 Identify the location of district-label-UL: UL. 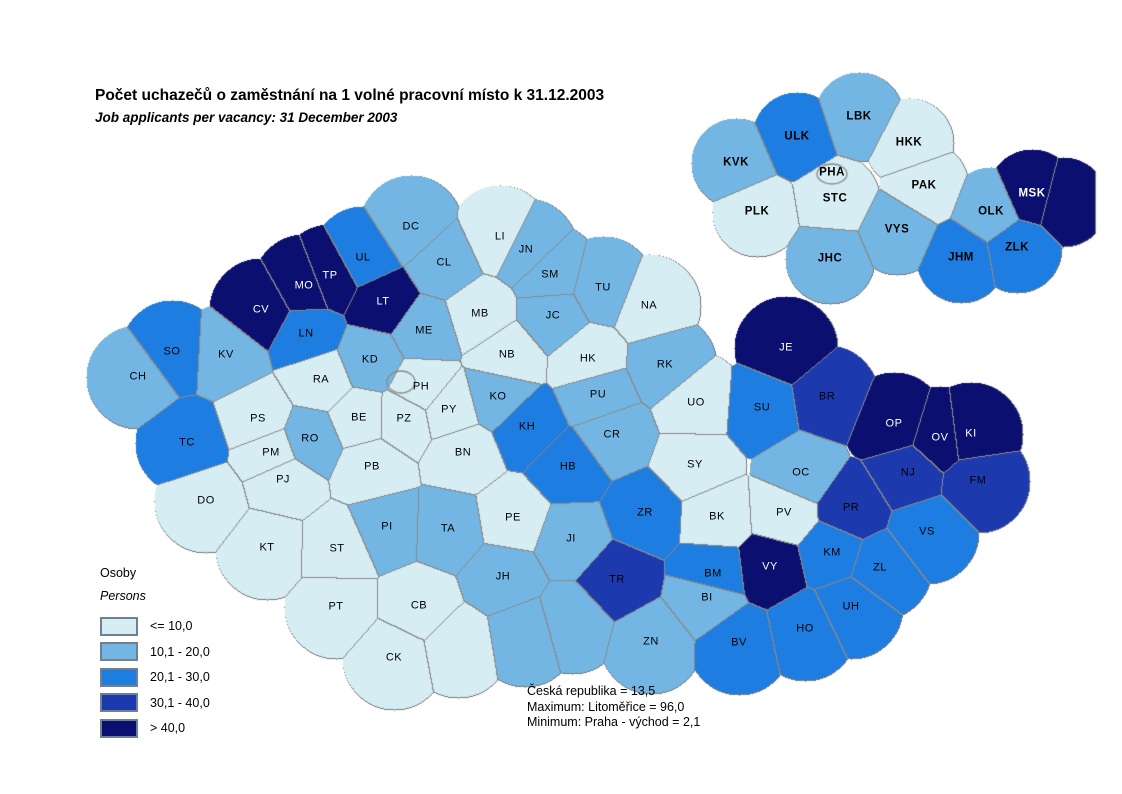
(363, 257).